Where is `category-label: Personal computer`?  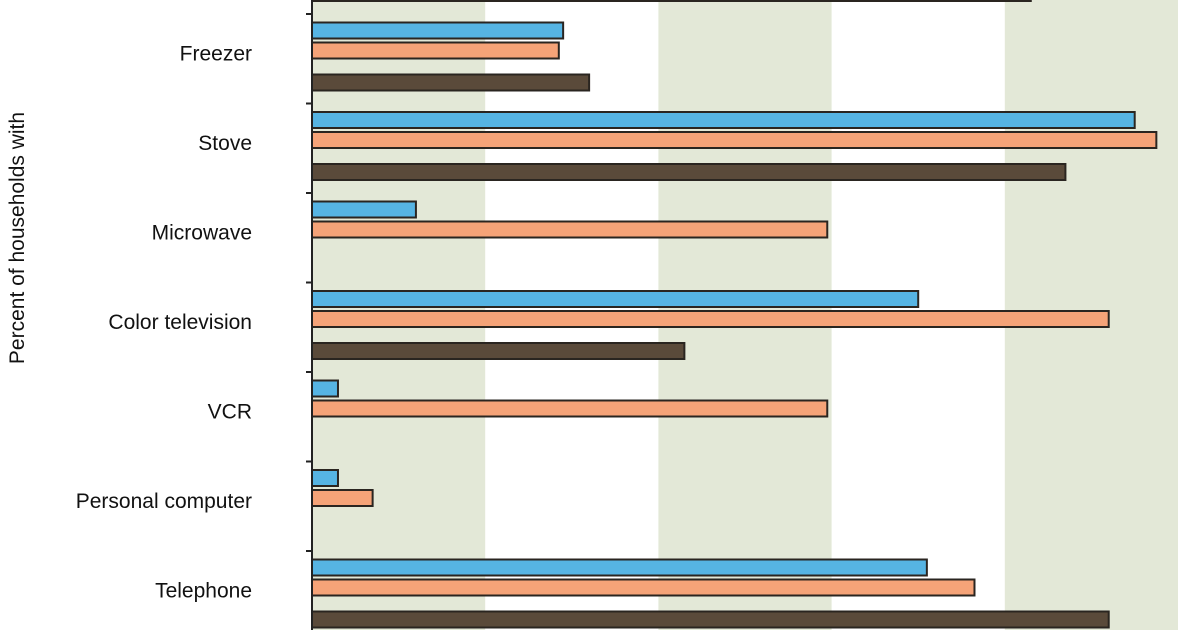
category-label: Personal computer is located at coordinates (164, 501).